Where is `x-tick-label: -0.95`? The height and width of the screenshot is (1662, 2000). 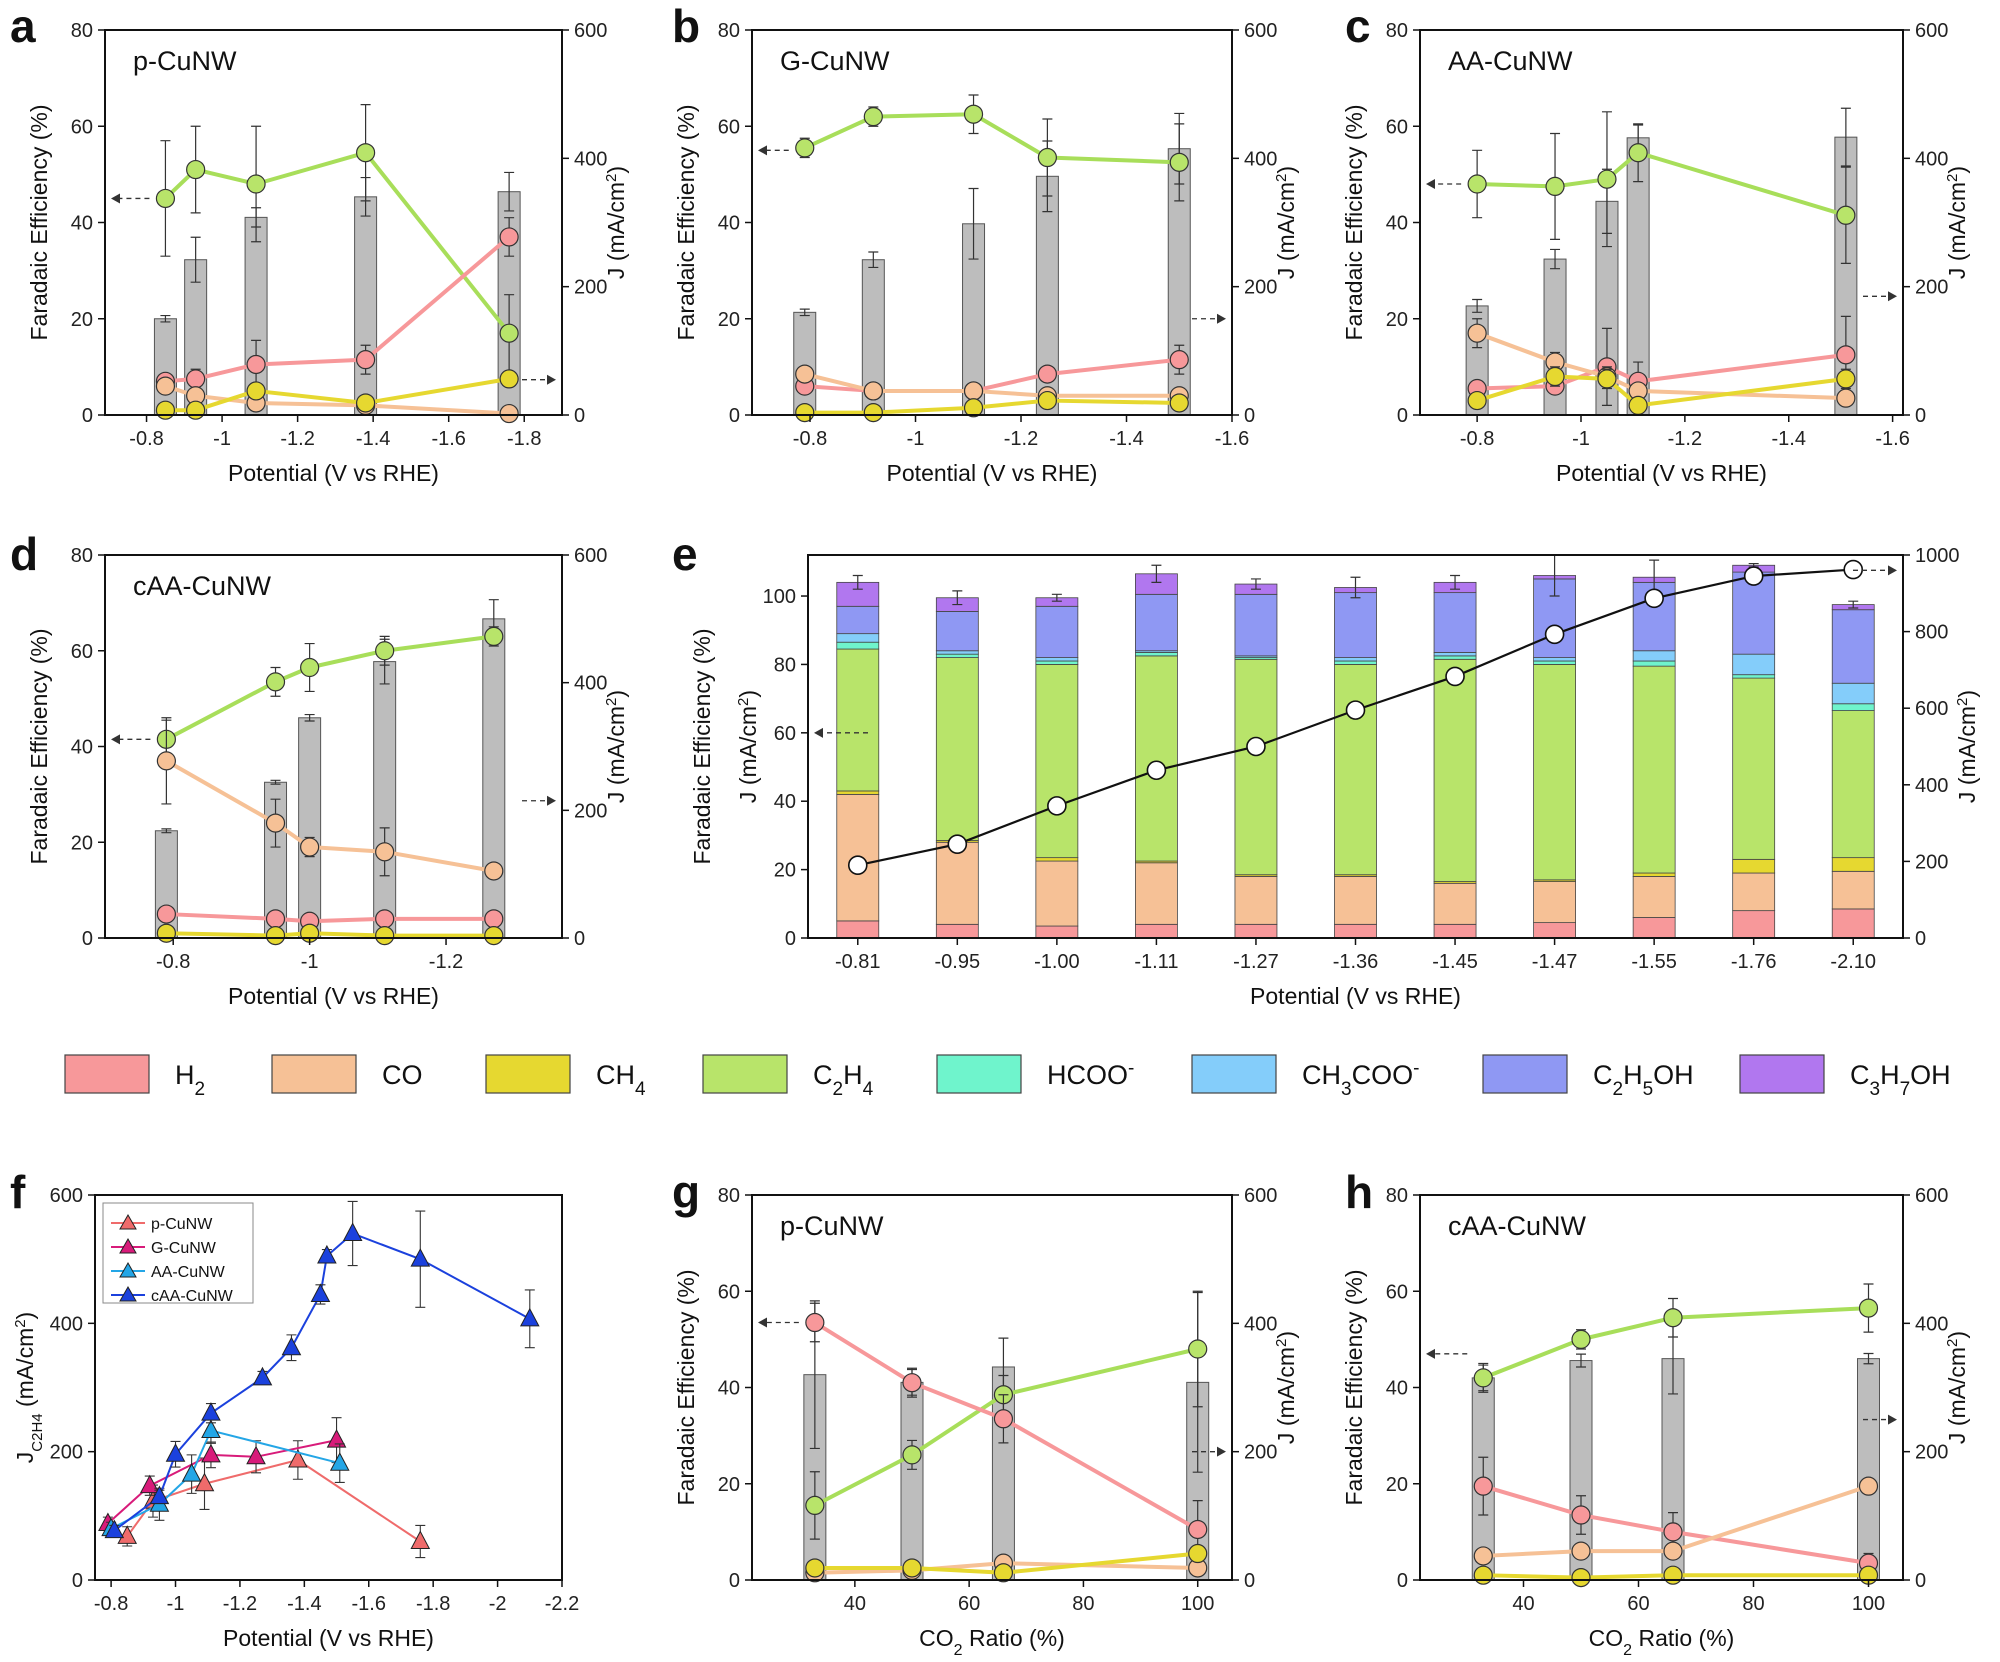
x-tick-label: -0.95 is located at coordinates (958, 962).